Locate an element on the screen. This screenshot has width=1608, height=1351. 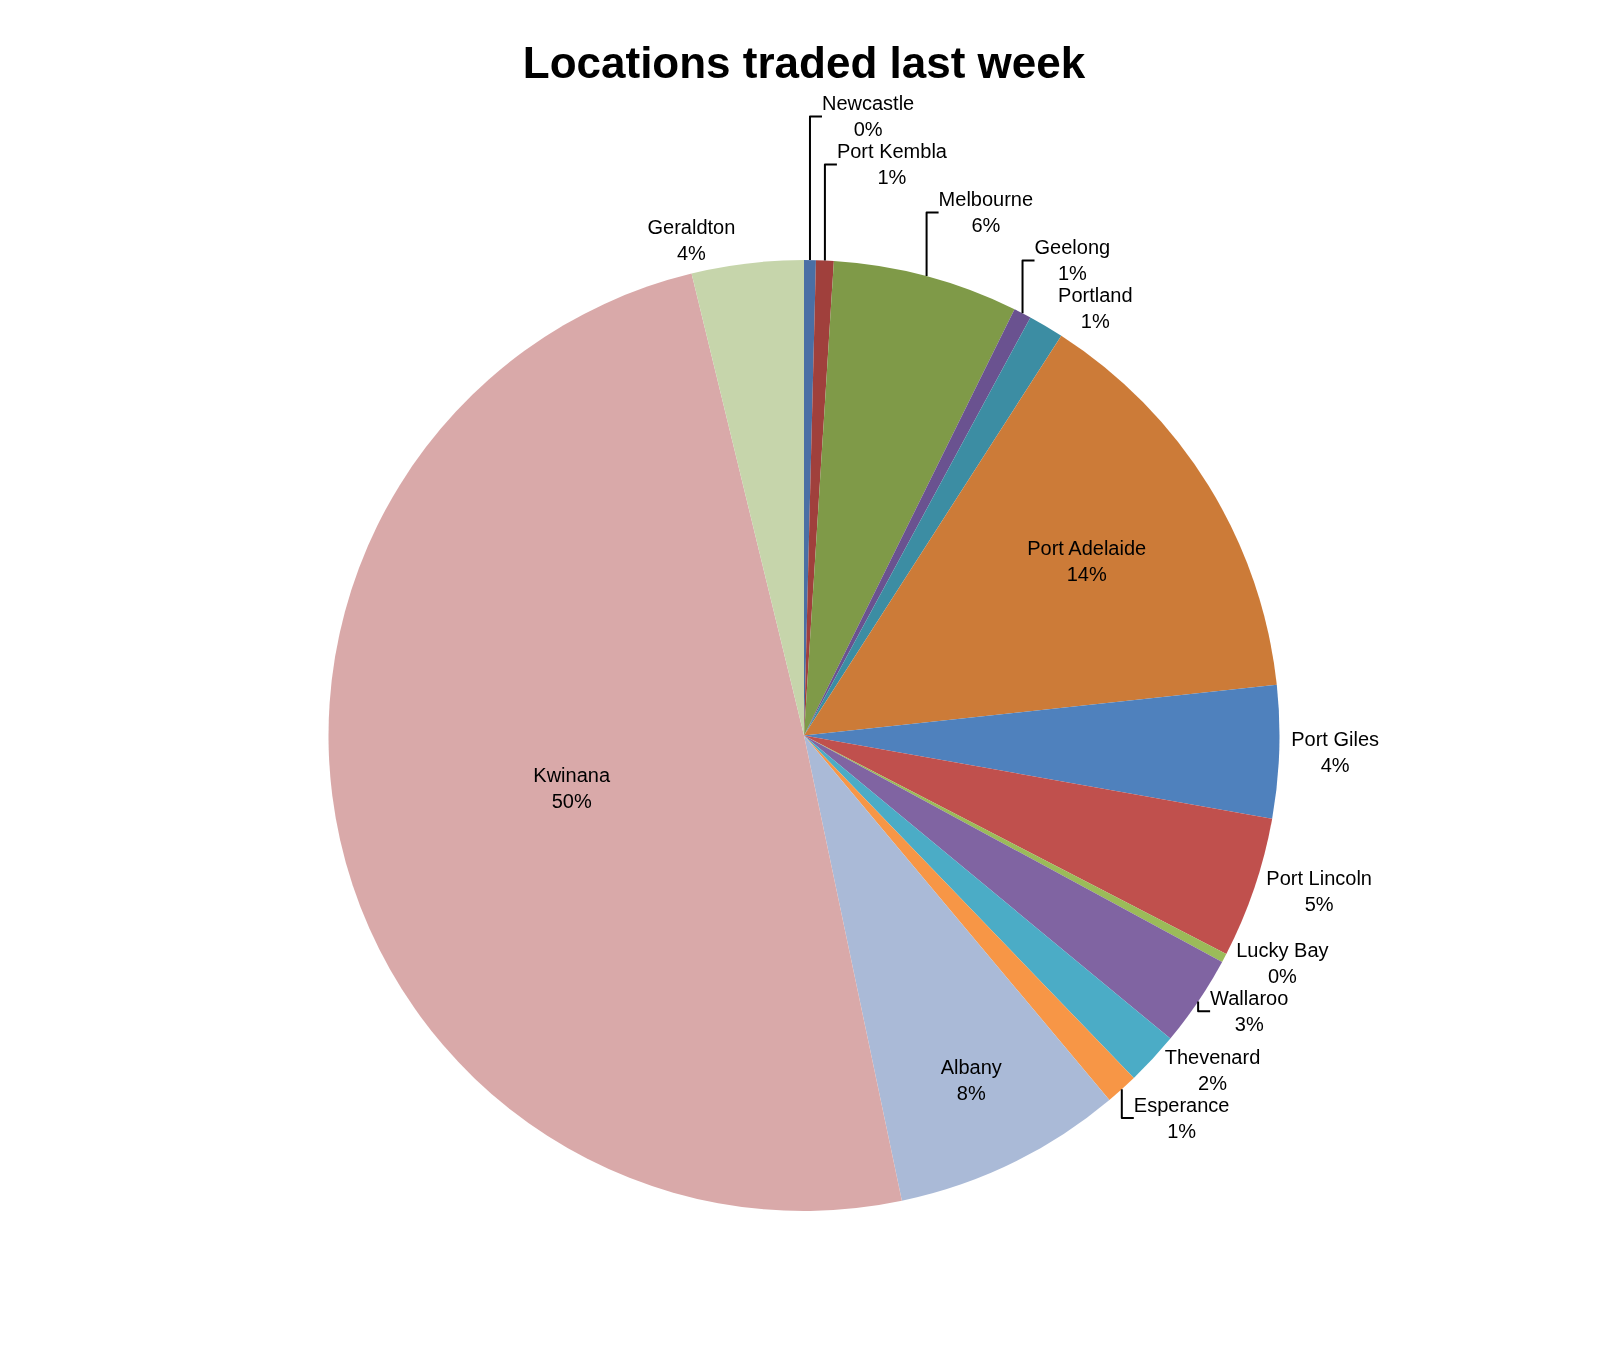
slice-label: Port Kembla is located at coordinates (892, 151).